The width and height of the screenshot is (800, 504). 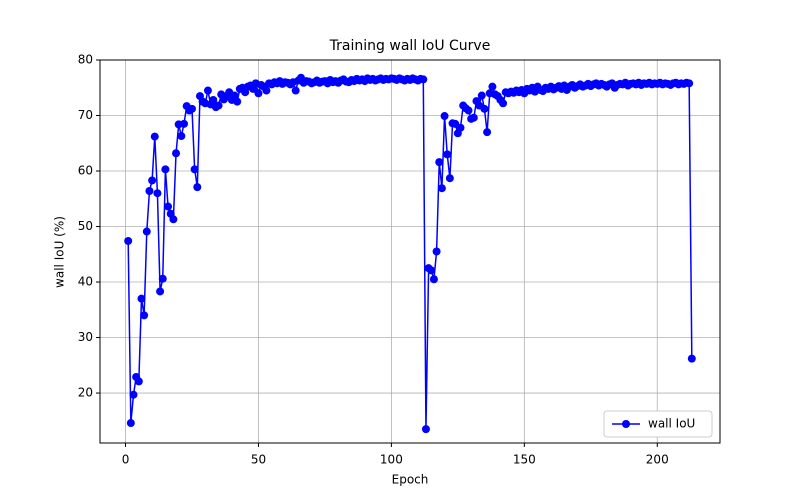 I want to click on y-tick-label: 70, so click(x=85, y=115).